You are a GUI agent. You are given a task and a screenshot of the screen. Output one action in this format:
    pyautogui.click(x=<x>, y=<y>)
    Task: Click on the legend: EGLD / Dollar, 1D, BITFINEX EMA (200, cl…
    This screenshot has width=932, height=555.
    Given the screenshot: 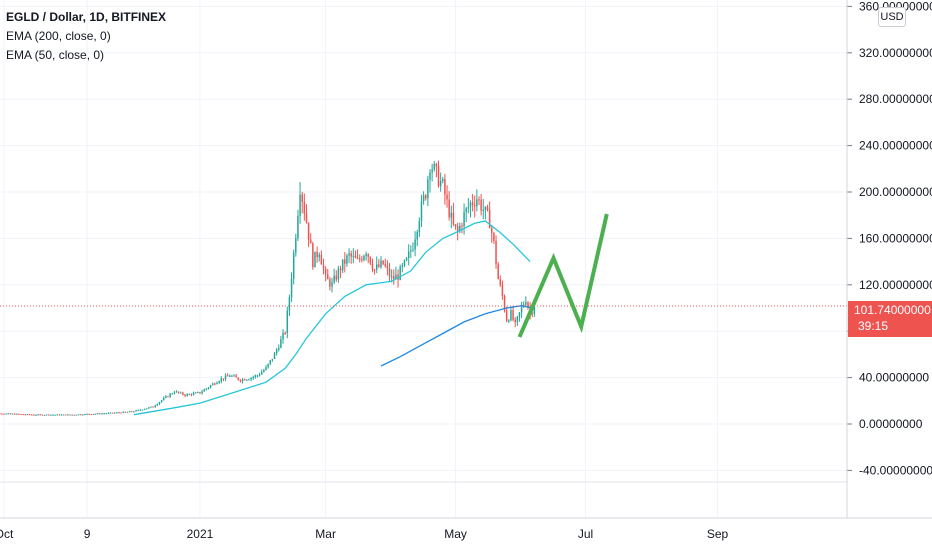 What is the action you would take?
    pyautogui.click(x=86, y=36)
    